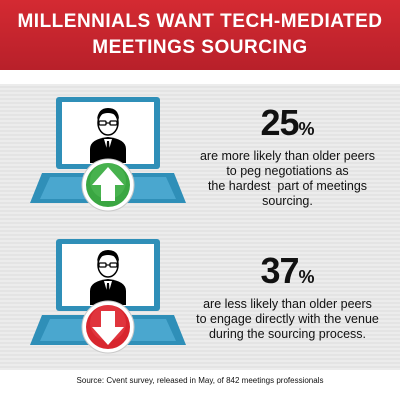  What do you see at coordinates (200, 21) in the screenshot?
I see `title-line-1: MILLENNIALS WANT TECH-MEDIATED` at bounding box center [200, 21].